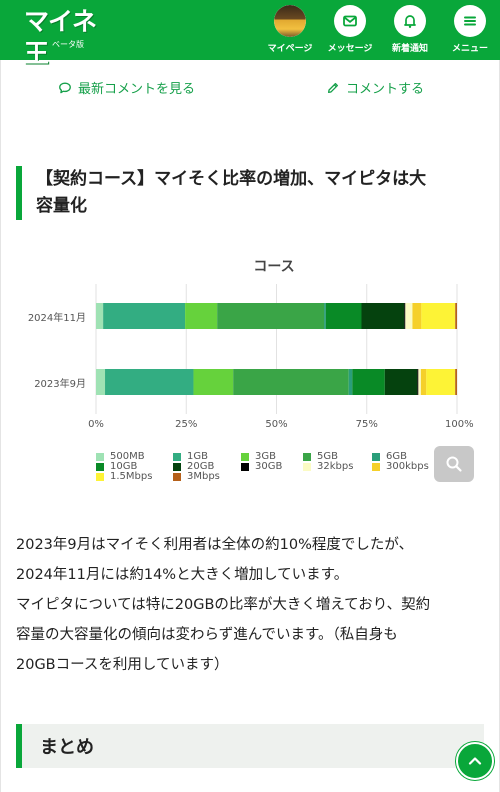  I want to click on chart-title: コース, so click(274, 267).